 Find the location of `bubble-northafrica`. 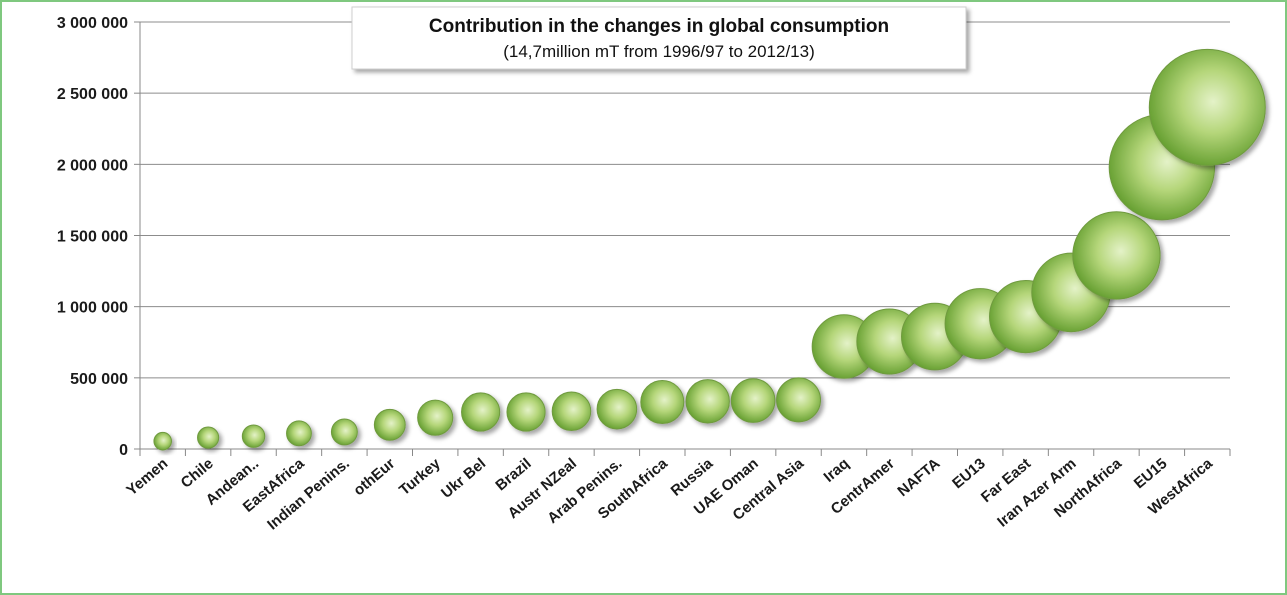

bubble-northafrica is located at coordinates (1116, 255).